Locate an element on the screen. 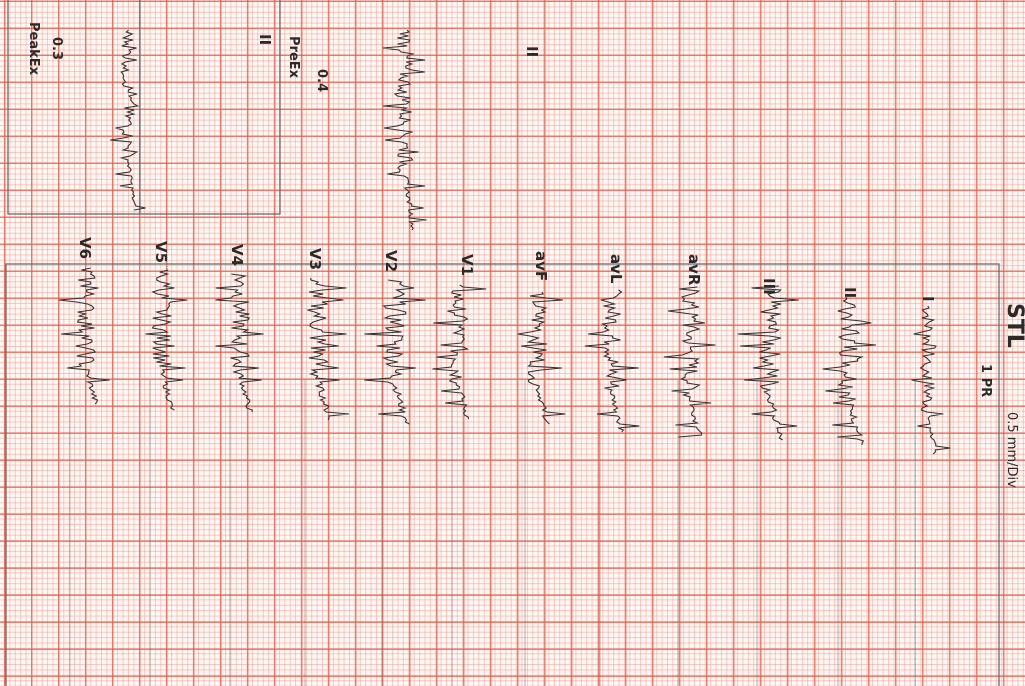  peak-level-label: 0.3 is located at coordinates (56, 49).